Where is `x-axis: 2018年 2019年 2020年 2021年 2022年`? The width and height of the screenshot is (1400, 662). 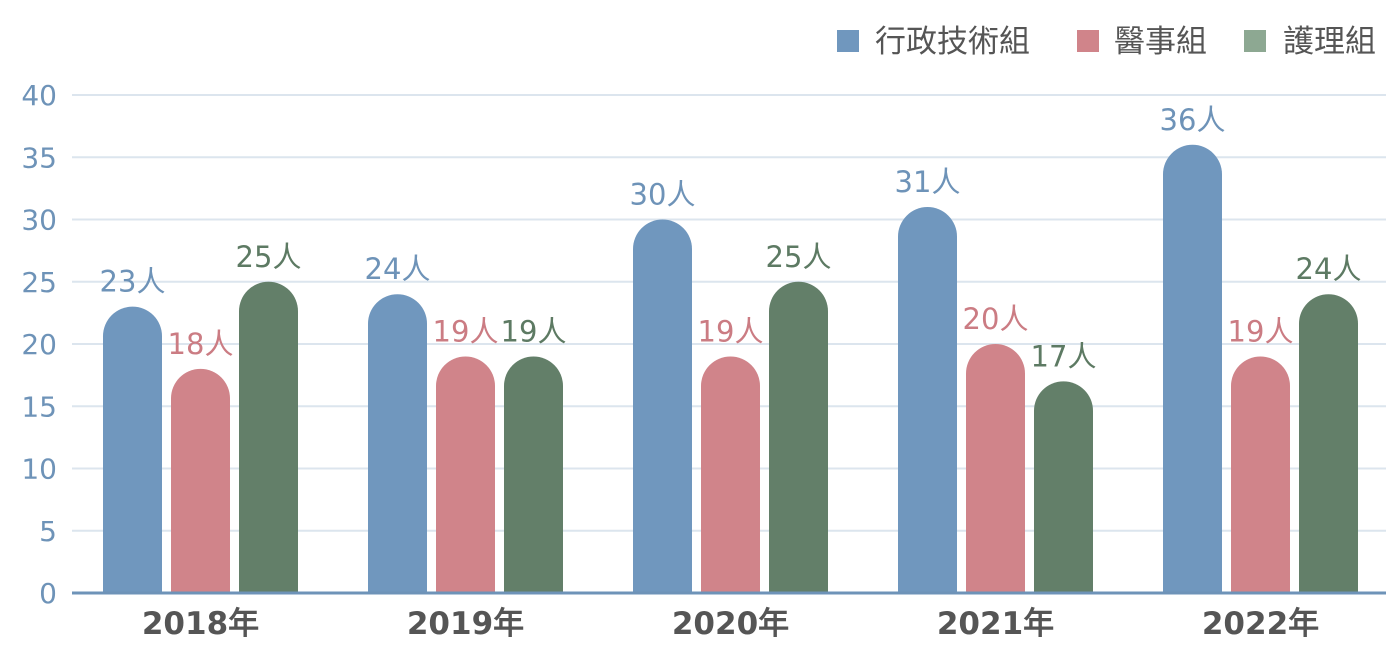 x-axis: 2018年 2019年 2020年 2021年 2022年 is located at coordinates (729, 616).